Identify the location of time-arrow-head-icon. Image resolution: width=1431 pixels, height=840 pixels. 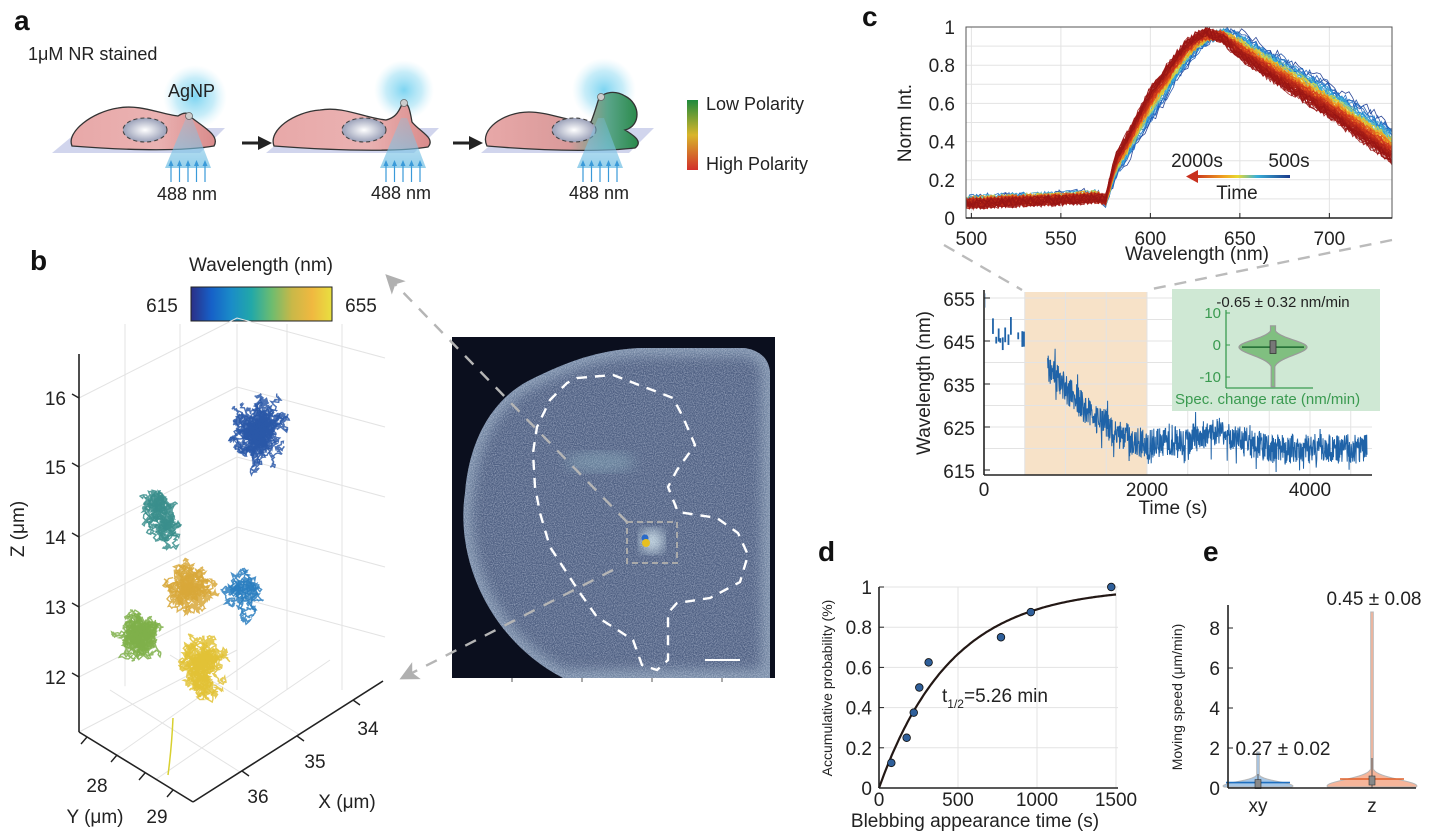
(1192, 176).